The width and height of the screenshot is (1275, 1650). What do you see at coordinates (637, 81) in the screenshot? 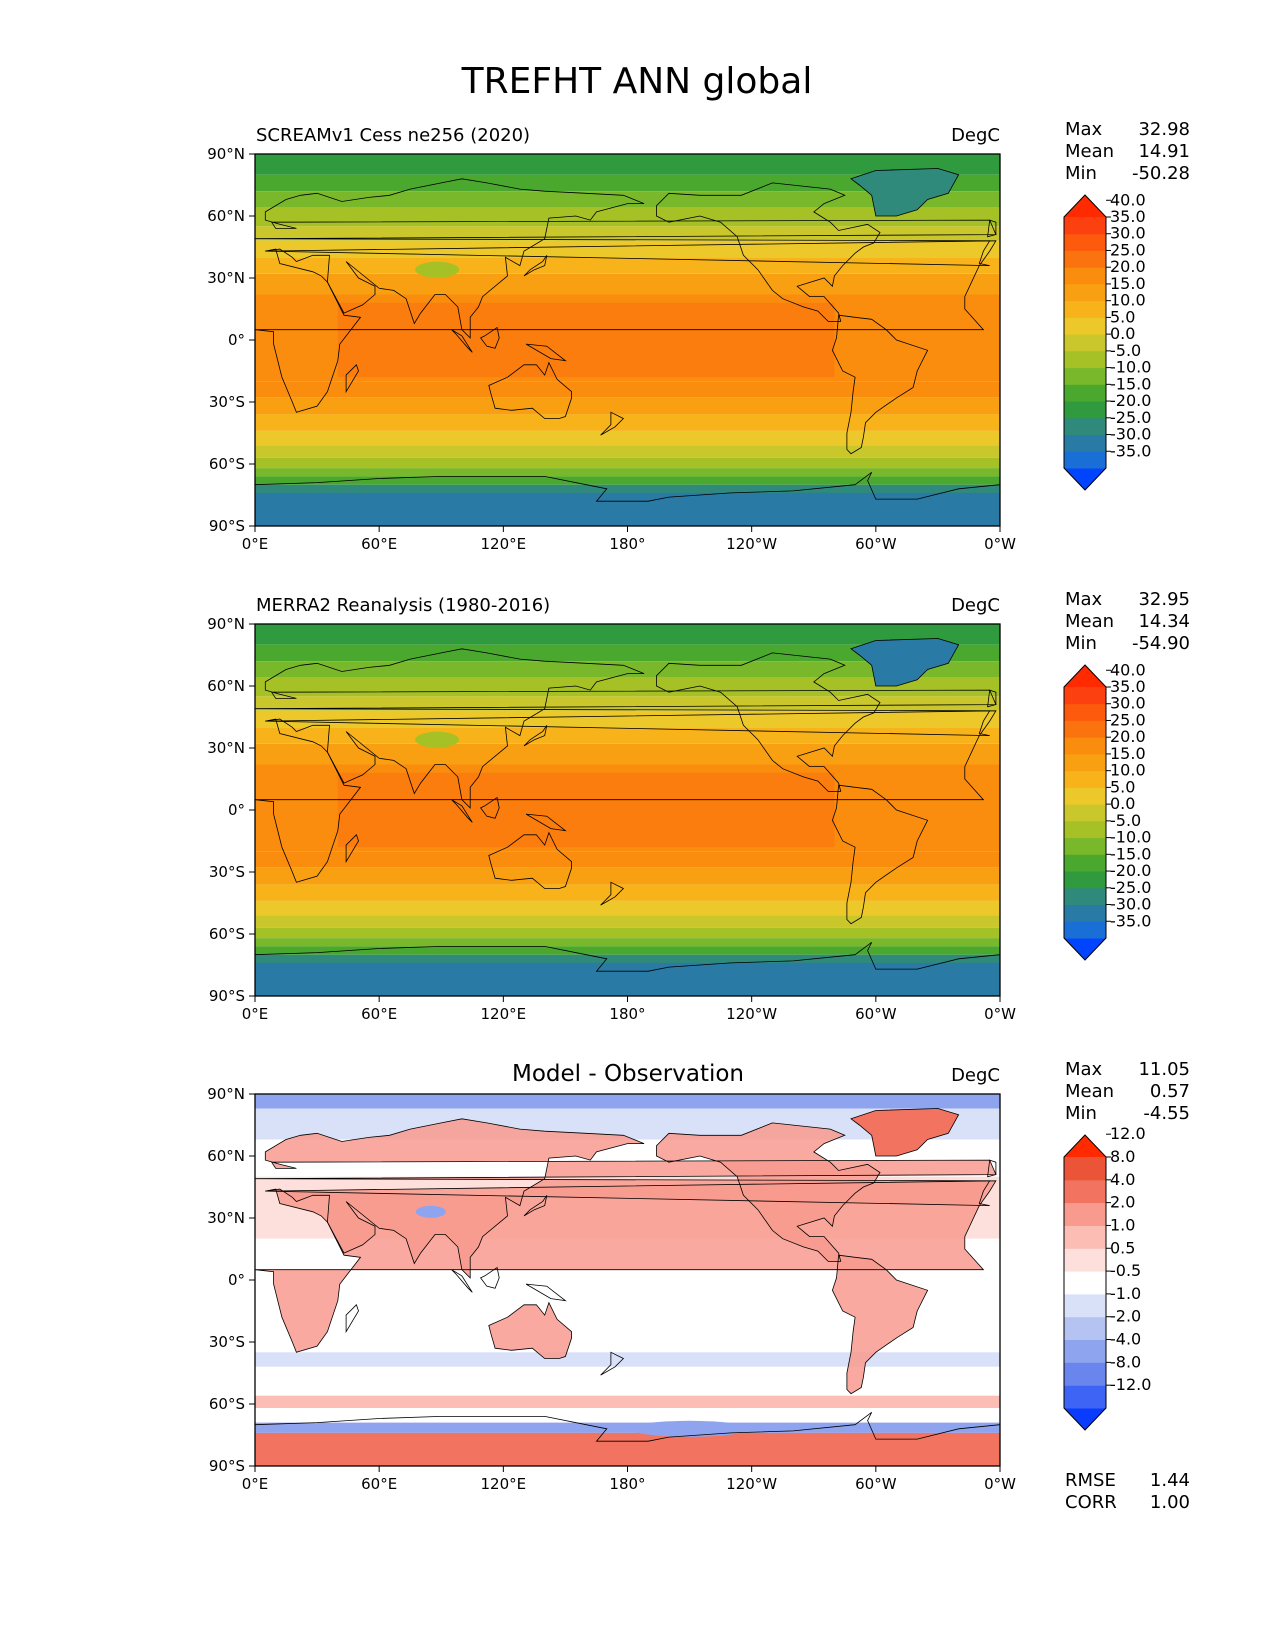
I see `figure-title: TREFHT ANN global` at bounding box center [637, 81].